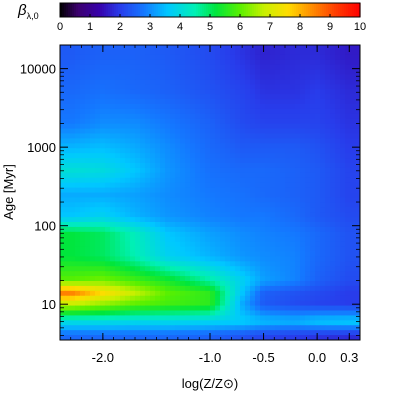 The height and width of the screenshot is (400, 400). What do you see at coordinates (28, 11) in the screenshot?
I see `colorbar-label: βλ,0` at bounding box center [28, 11].